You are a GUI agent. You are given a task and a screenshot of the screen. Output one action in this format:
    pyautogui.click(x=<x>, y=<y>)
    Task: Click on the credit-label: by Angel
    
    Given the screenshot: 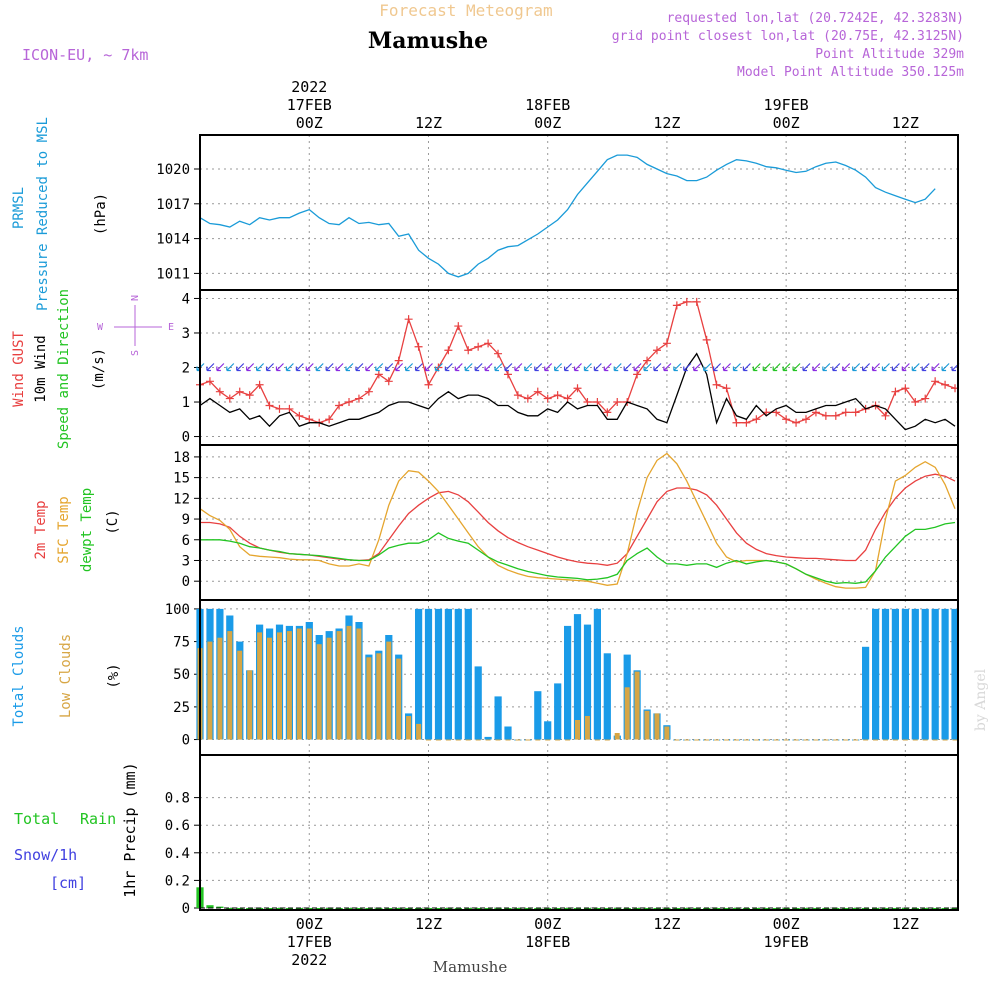 What is the action you would take?
    pyautogui.click(x=981, y=699)
    